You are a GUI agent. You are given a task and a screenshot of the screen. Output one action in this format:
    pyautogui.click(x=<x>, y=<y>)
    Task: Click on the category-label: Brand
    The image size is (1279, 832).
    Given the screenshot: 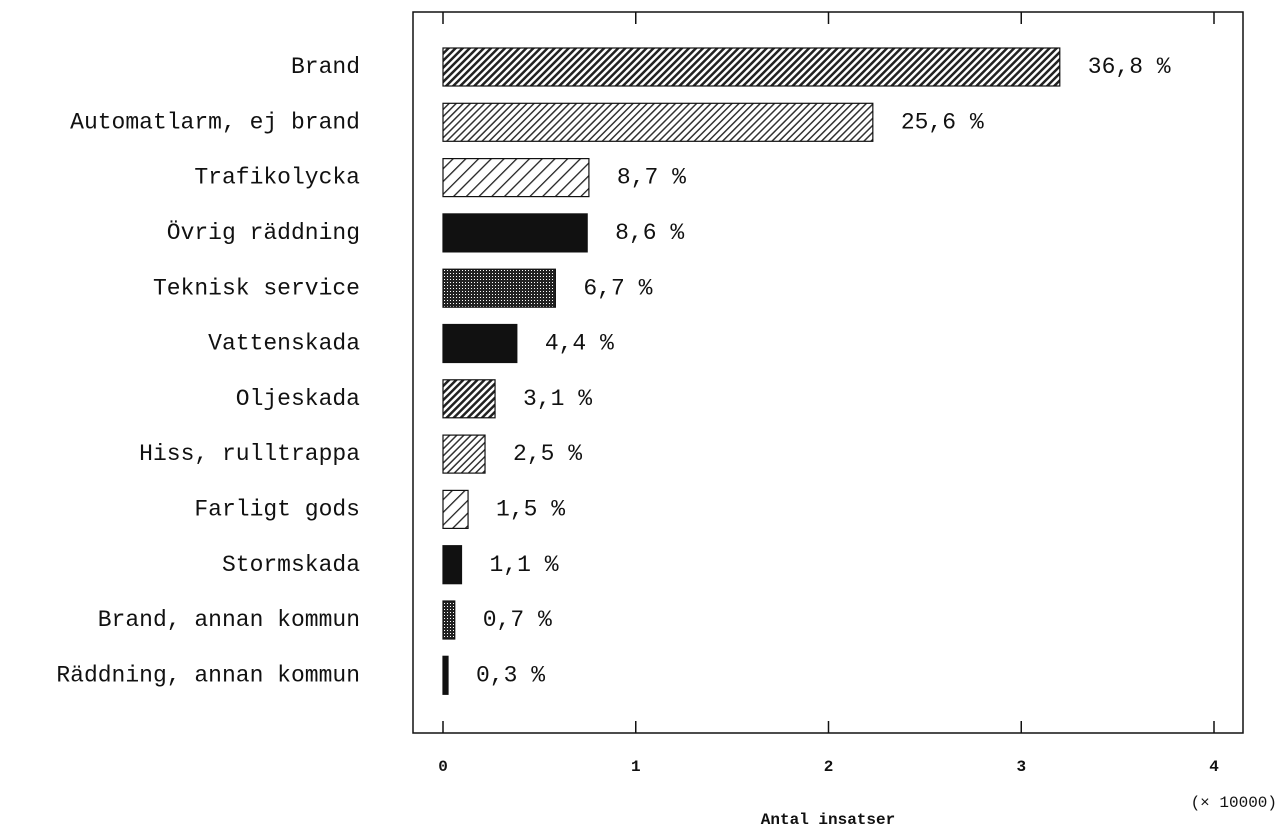 What is the action you would take?
    pyautogui.click(x=325, y=67)
    